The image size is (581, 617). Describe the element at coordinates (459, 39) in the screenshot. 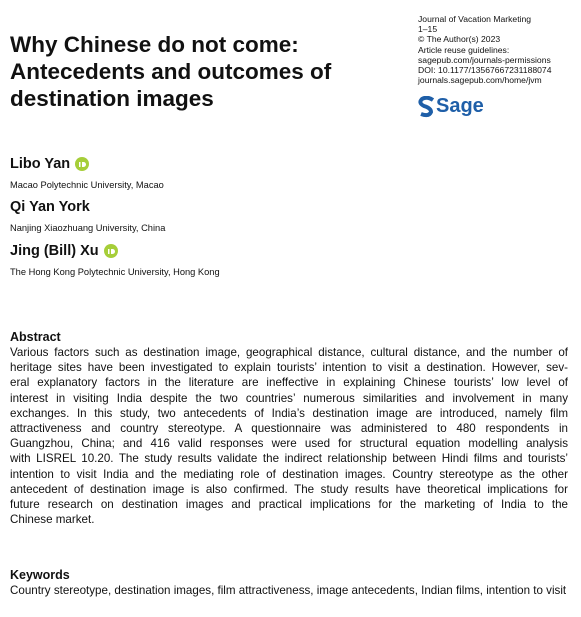

I see `journal-info-line: © The Author(s) 2023` at that location.